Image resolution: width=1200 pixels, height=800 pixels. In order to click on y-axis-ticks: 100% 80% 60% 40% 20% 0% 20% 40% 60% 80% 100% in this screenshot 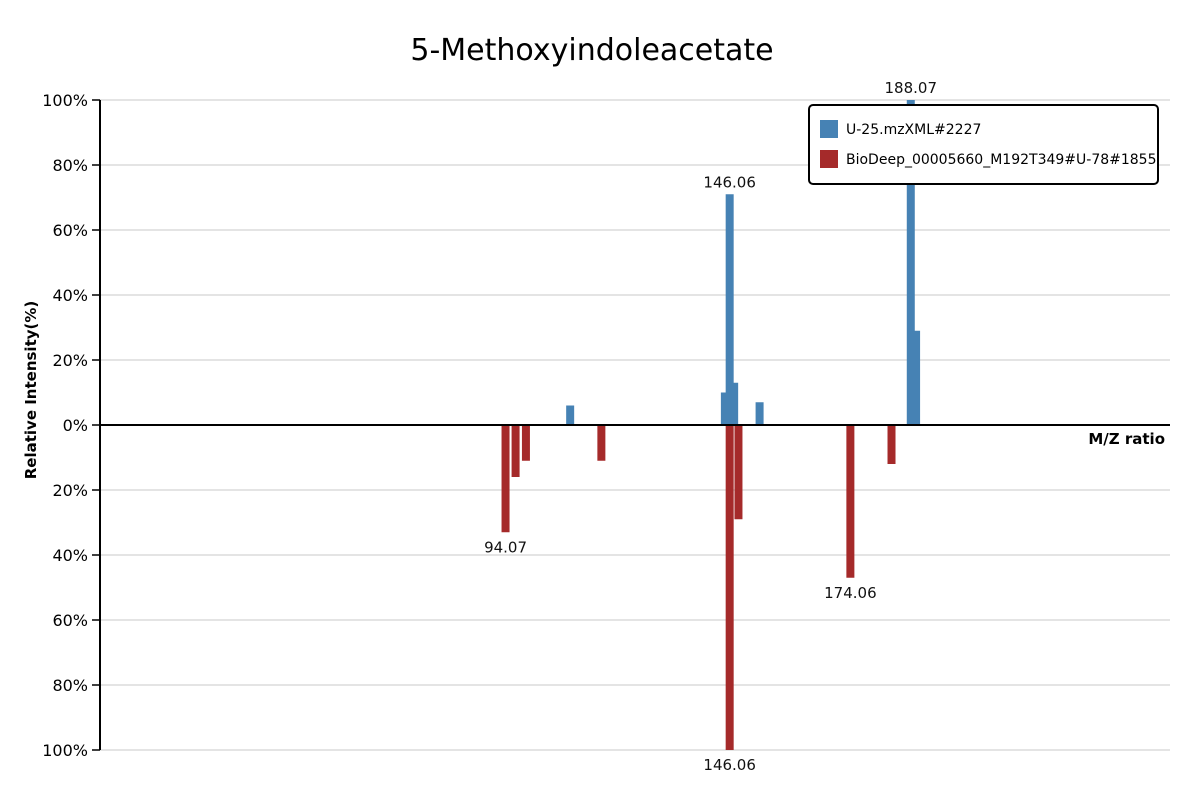, I will do `click(71, 425)`.